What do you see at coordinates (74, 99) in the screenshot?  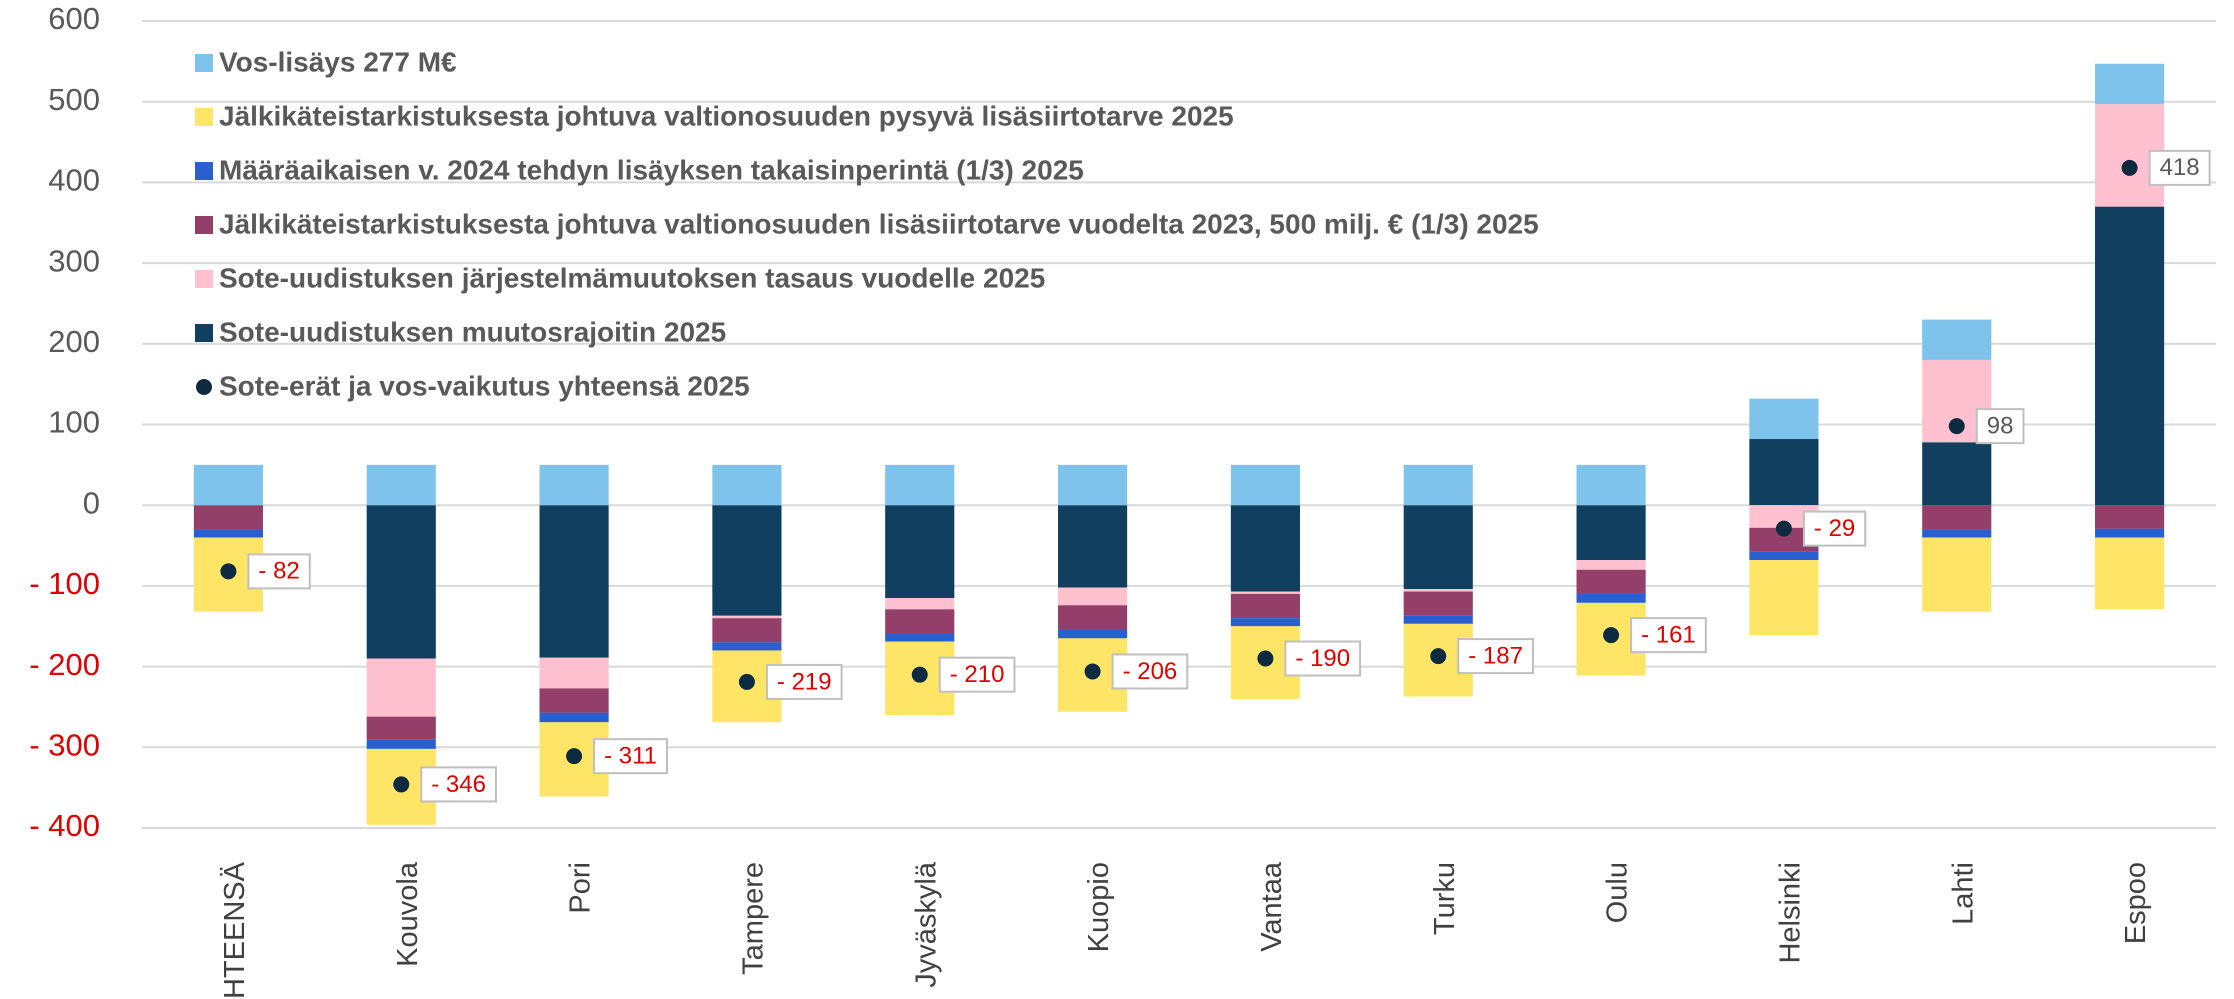 I see `y-tick-label: 500` at bounding box center [74, 99].